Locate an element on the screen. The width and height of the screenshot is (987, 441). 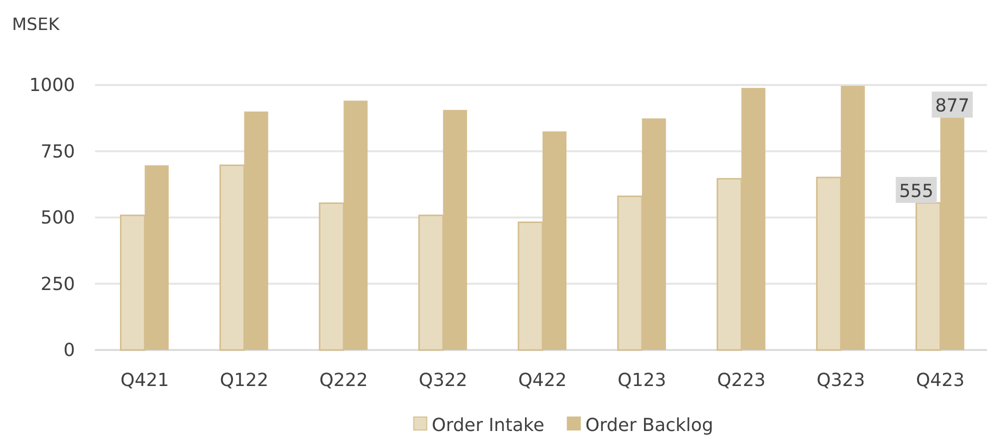
y-axis-title: MSEK is located at coordinates (36, 25).